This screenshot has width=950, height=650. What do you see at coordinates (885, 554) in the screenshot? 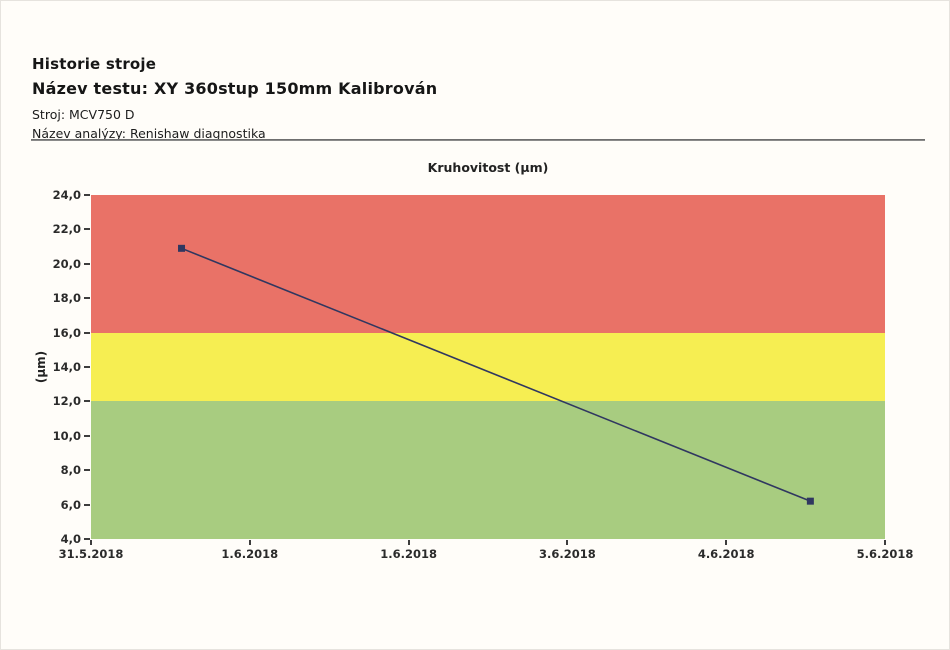
I see `x-tick-label: 5.6.2018` at bounding box center [885, 554].